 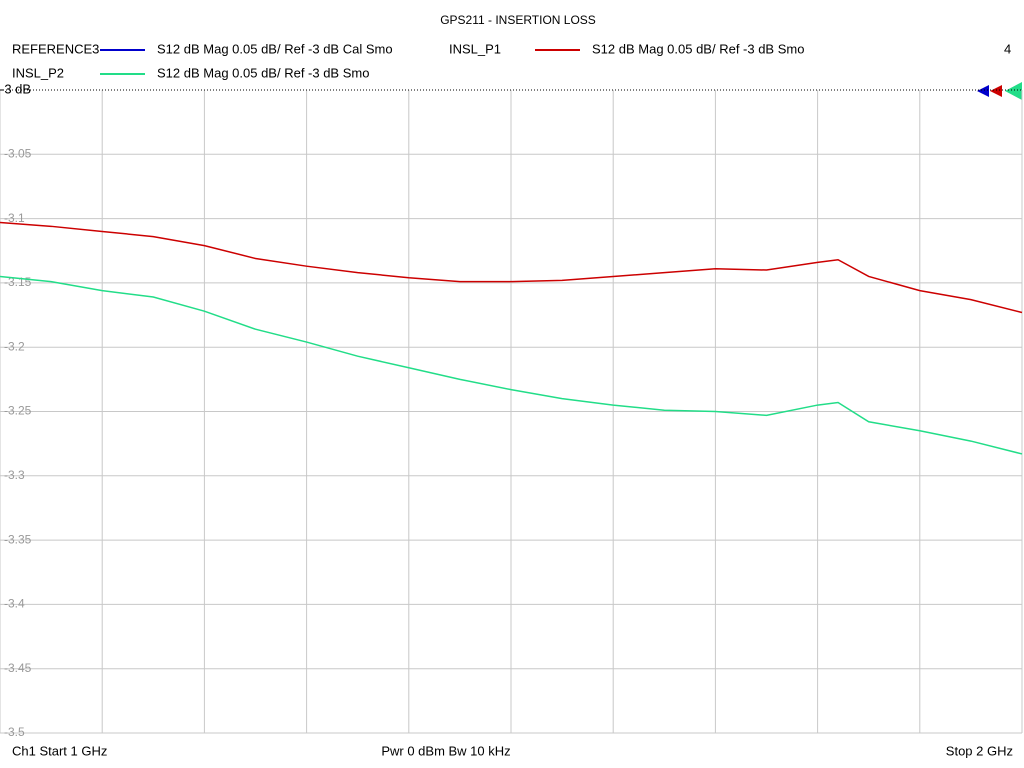 What do you see at coordinates (14, 475) in the screenshot?
I see `y-tick-label: -3.3` at bounding box center [14, 475].